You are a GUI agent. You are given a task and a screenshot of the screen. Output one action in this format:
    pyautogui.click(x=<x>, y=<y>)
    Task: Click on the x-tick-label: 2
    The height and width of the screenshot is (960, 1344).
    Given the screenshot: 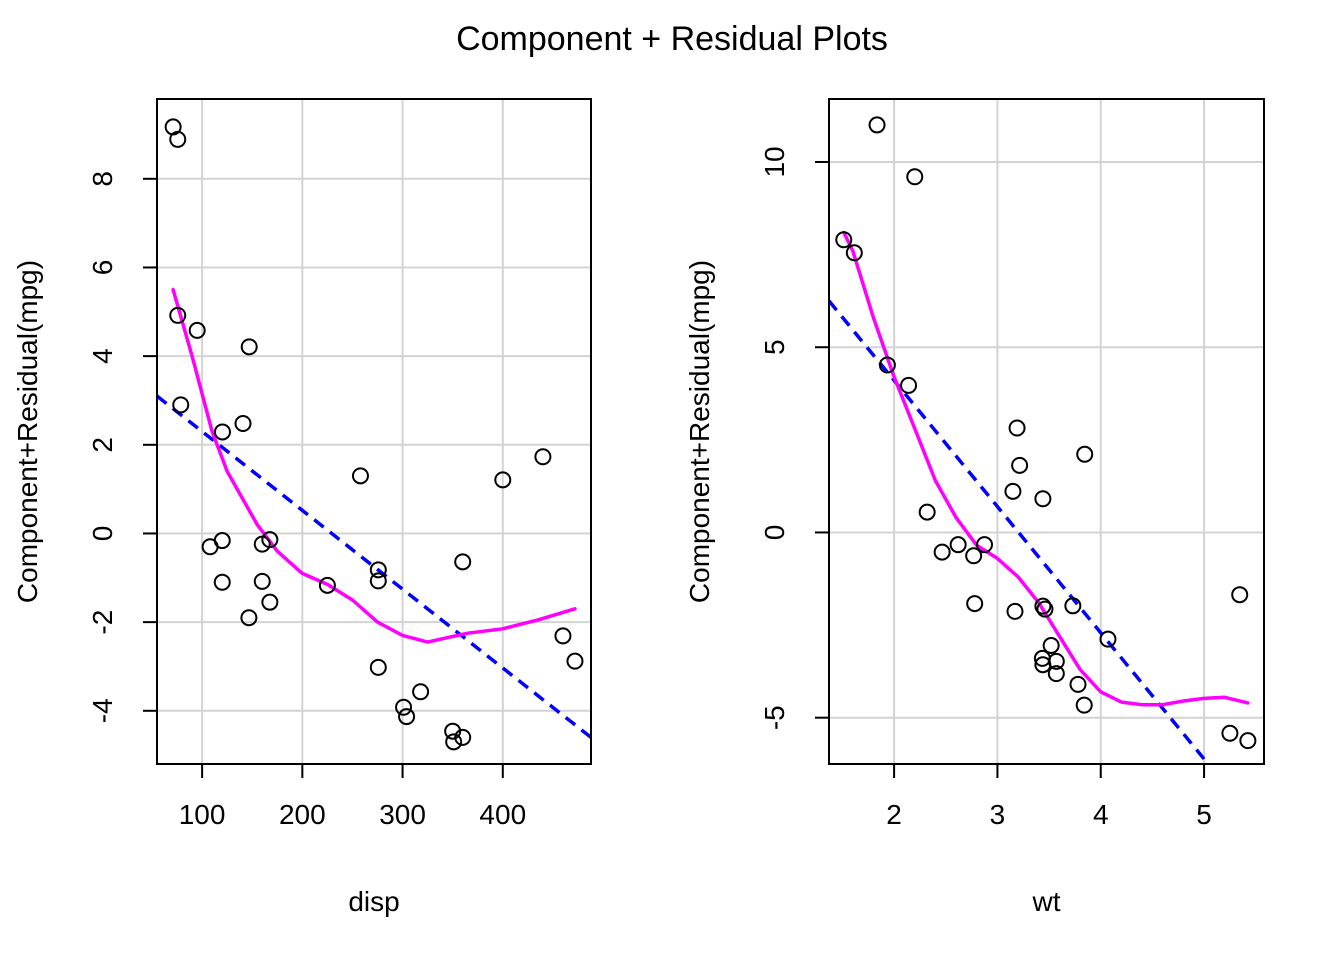 What is the action you would take?
    pyautogui.click(x=894, y=814)
    